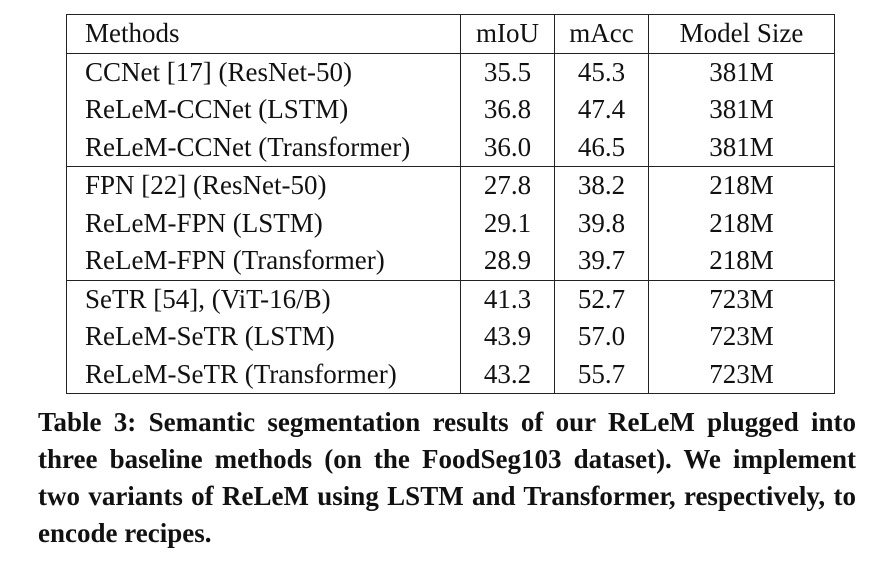 The height and width of the screenshot is (562, 872). What do you see at coordinates (218, 71) in the screenshot?
I see `method-cell: CCNet [17] (ResNet-50)` at bounding box center [218, 71].